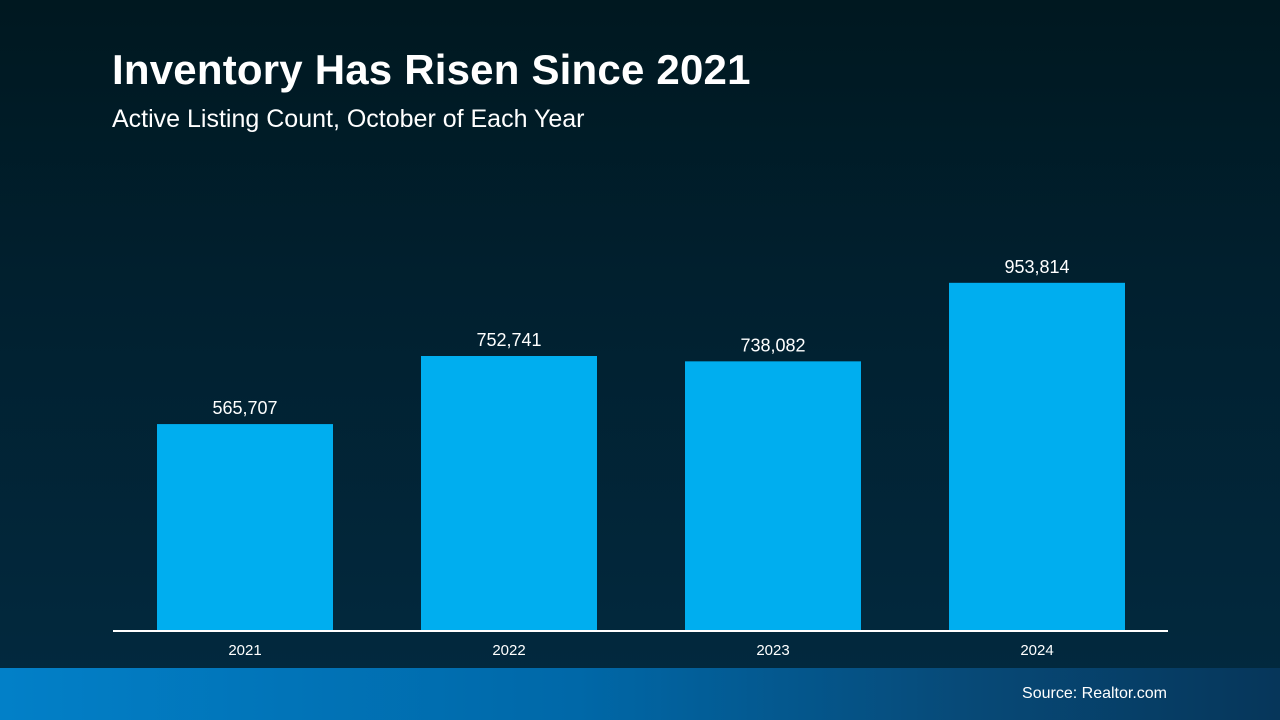  Describe the element at coordinates (1036, 267) in the screenshot. I see `data-label: 953,814` at that location.